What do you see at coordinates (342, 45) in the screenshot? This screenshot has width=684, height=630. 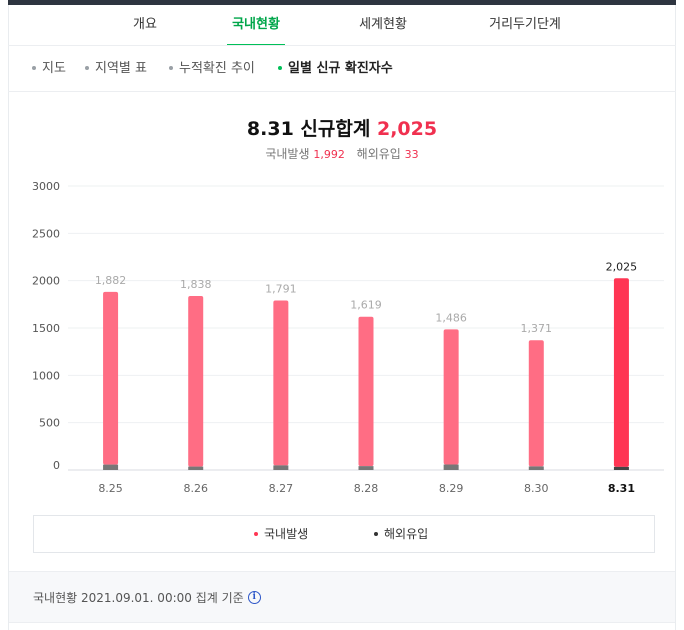 I see `tabs-divider` at bounding box center [342, 45].